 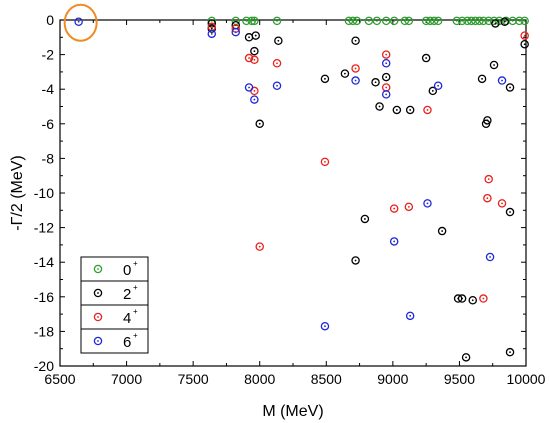 What do you see at coordinates (44, 193) in the screenshot?
I see `y-tick-label: -10` at bounding box center [44, 193].